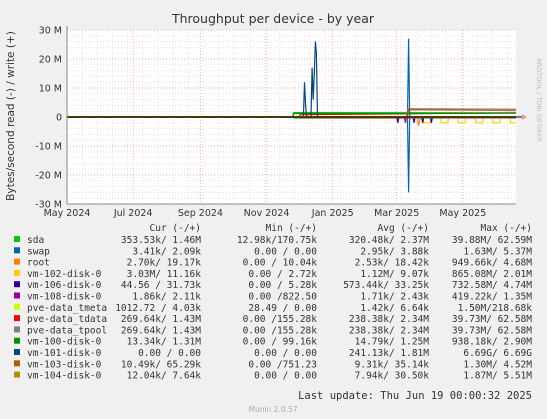  What do you see at coordinates (64, 364) in the screenshot?
I see `legend-series-name: vm-103-disk-0` at bounding box center [64, 364].